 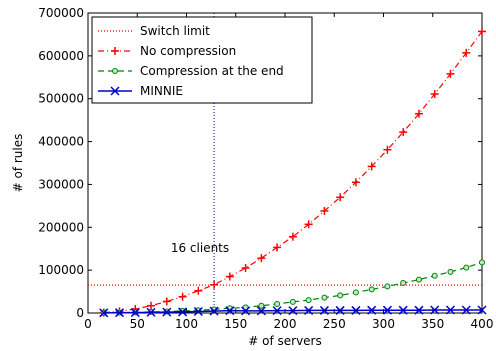 What do you see at coordinates (61, 184) in the screenshot?
I see `y-tick-label: 300000` at bounding box center [61, 184].